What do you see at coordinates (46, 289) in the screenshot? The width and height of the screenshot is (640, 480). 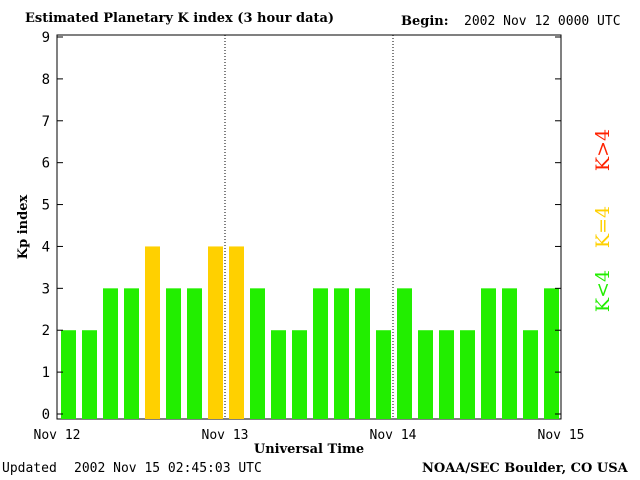 I see `y-tick-label: 3` at bounding box center [46, 289].